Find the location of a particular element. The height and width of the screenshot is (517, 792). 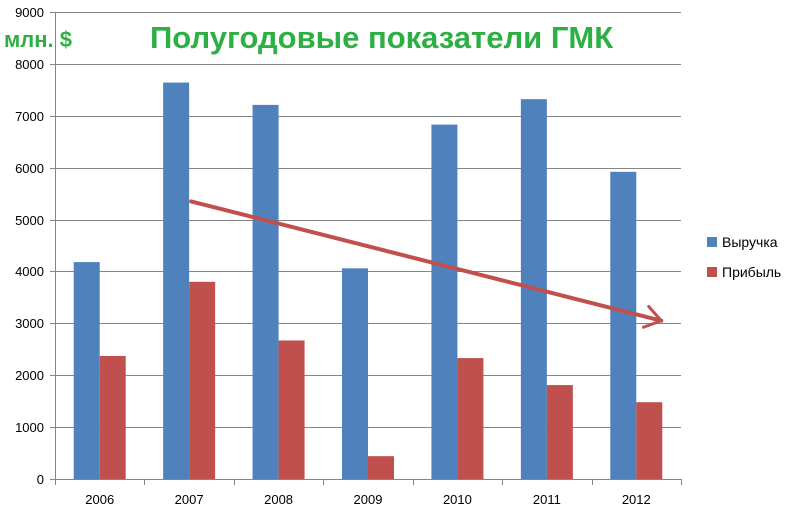

x-tick-label: 2007 is located at coordinates (189, 499).